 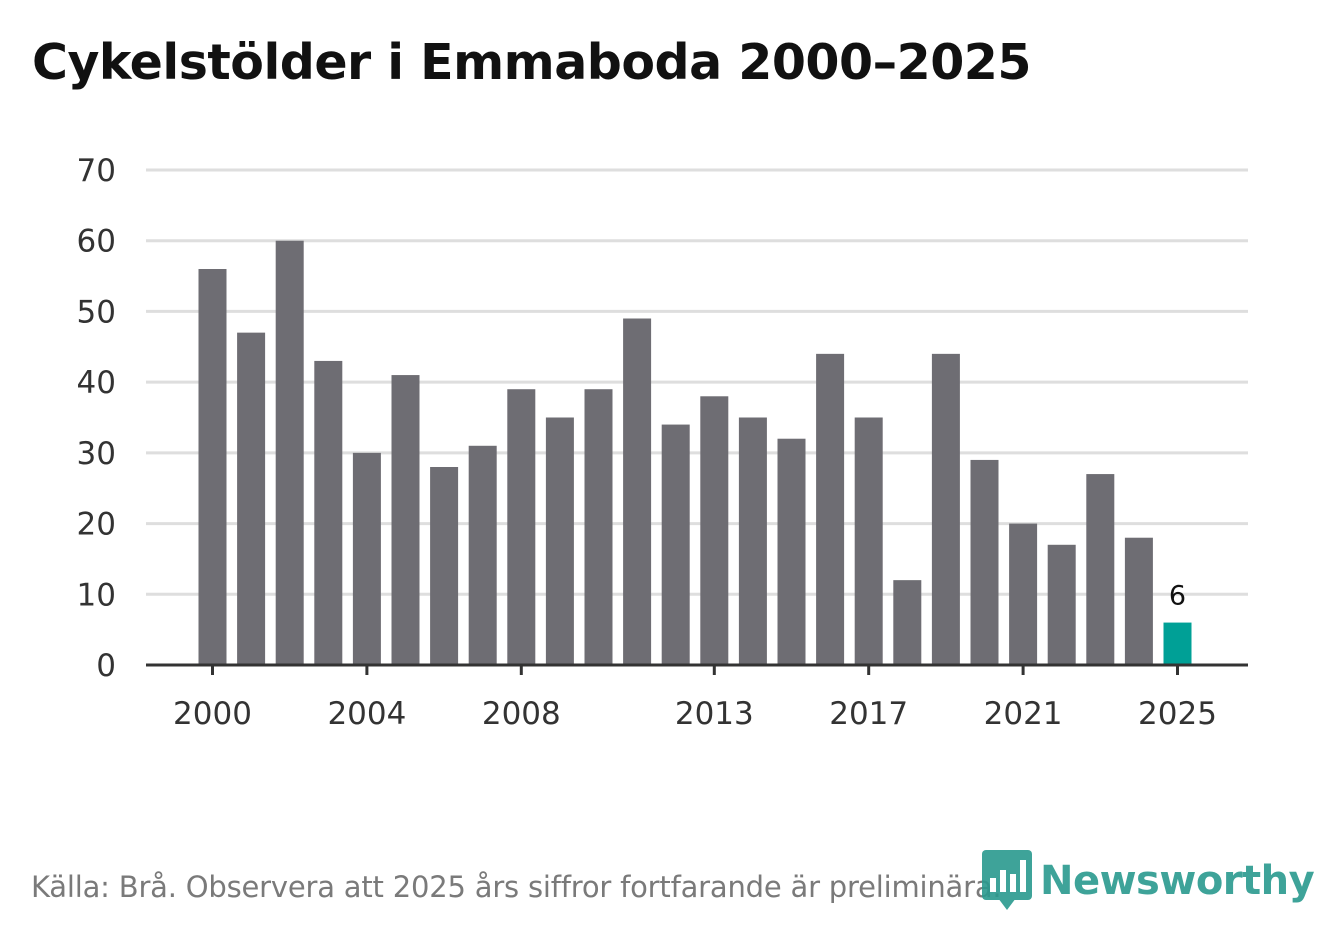 What do you see at coordinates (1177, 643) in the screenshot?
I see `bar-2025` at bounding box center [1177, 643].